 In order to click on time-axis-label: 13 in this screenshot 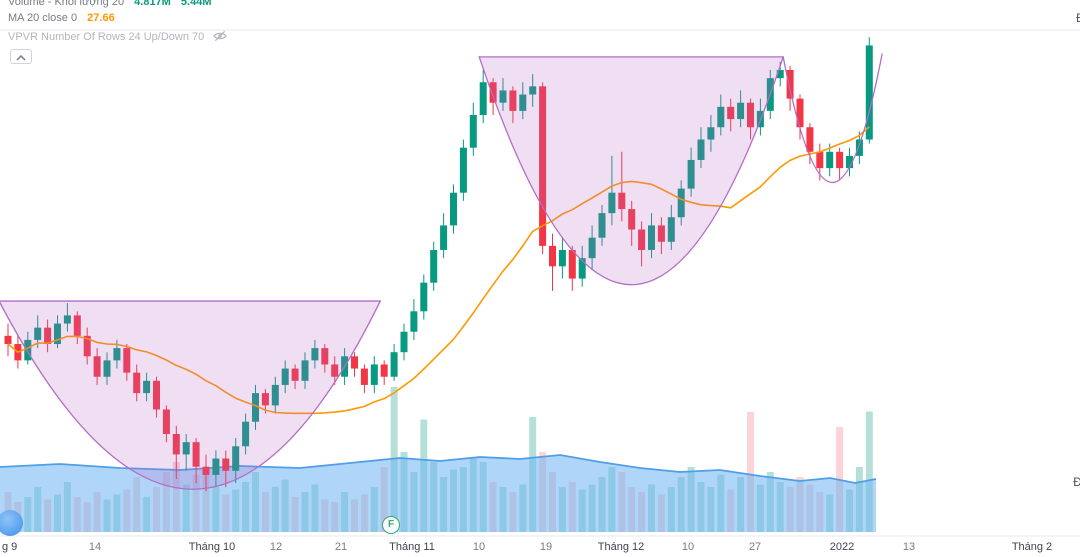, I will do `click(909, 547)`.